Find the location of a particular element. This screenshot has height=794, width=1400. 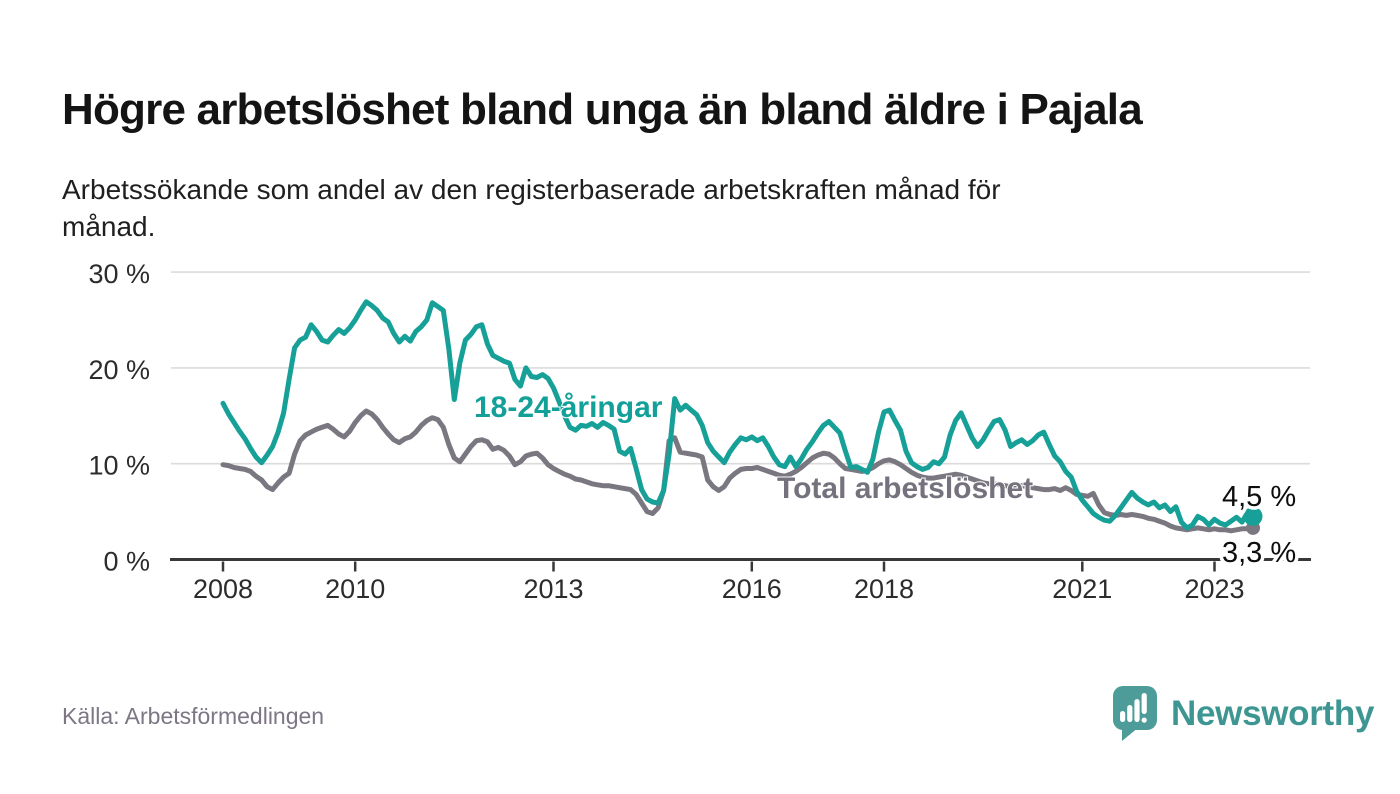

young-series-label: 18-24-åringar is located at coordinates (568, 407).